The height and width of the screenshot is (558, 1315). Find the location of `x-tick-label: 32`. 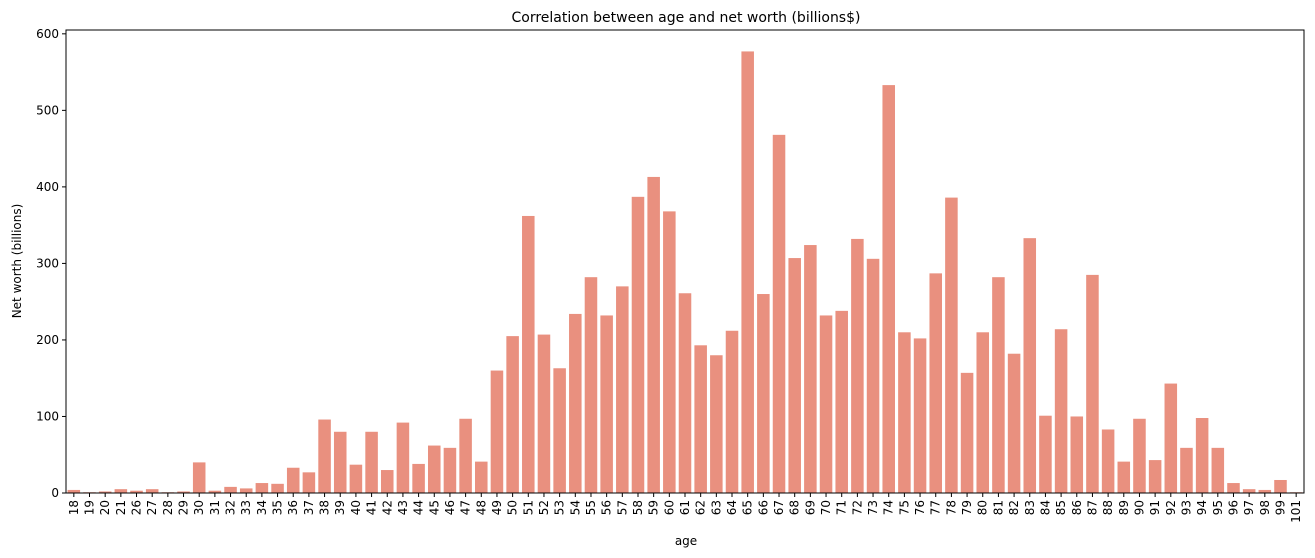

x-tick-label: 32 is located at coordinates (231, 507).